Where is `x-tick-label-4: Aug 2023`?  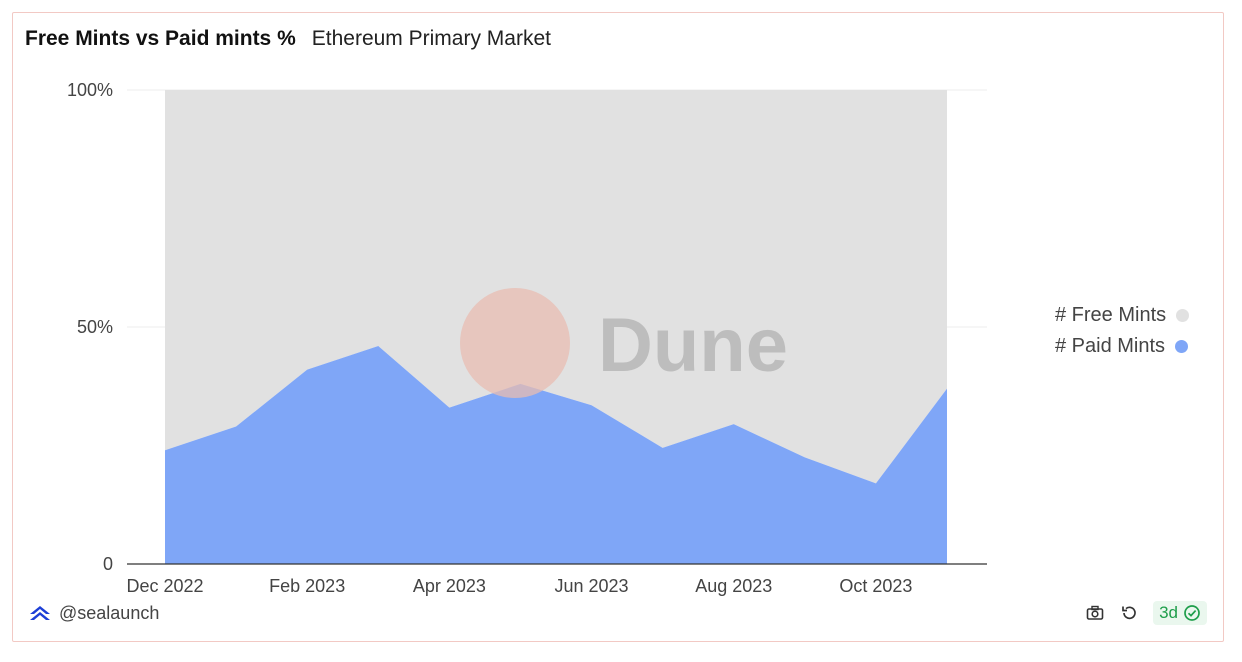
x-tick-label-4: Aug 2023 is located at coordinates (733, 586).